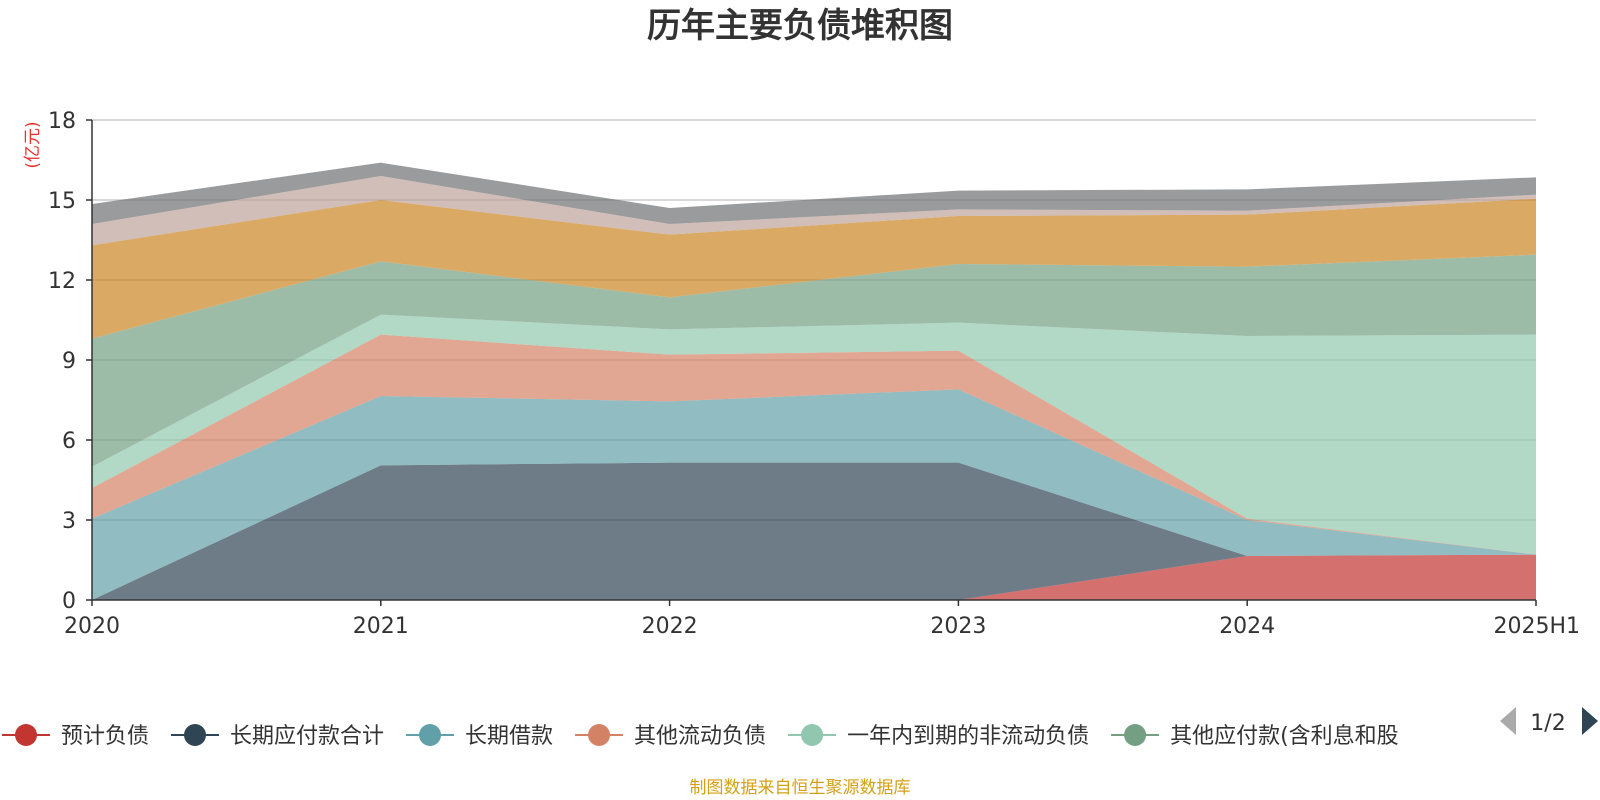 The image size is (1600, 800). Describe the element at coordinates (1247, 626) in the screenshot. I see `x-tick-label: 2024` at that location.